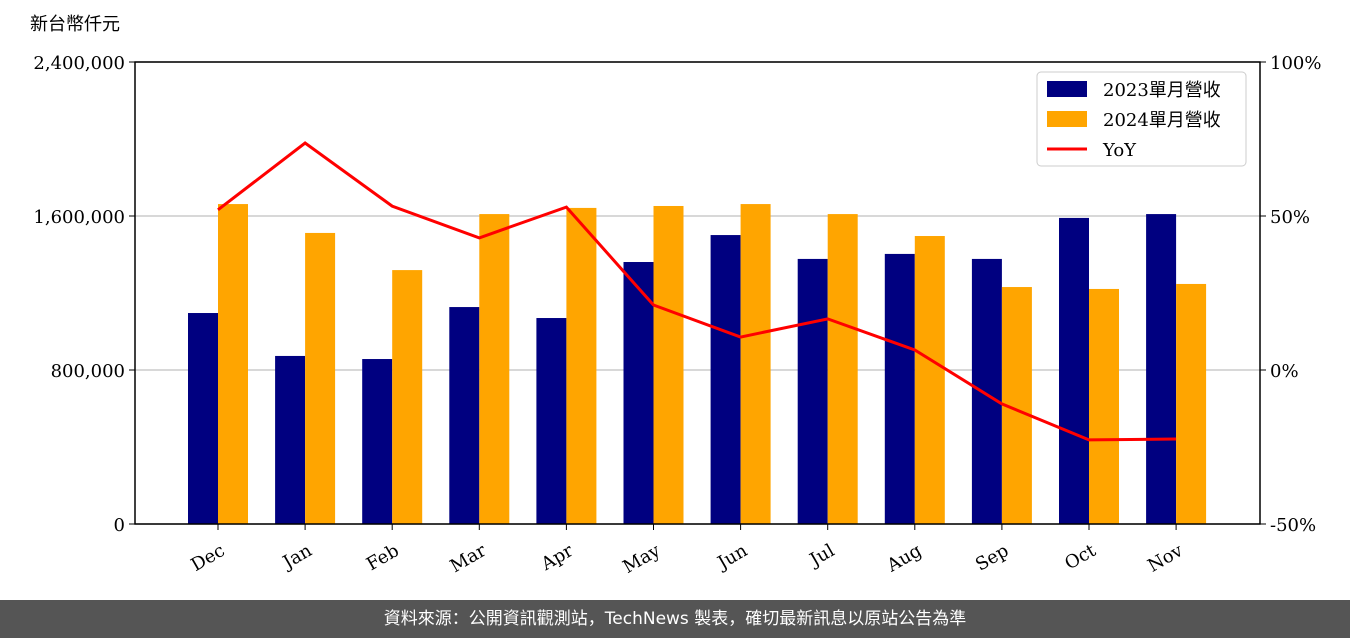 Image resolution: width=1350 pixels, height=638 pixels. I want to click on legend-box, so click(1141, 119).